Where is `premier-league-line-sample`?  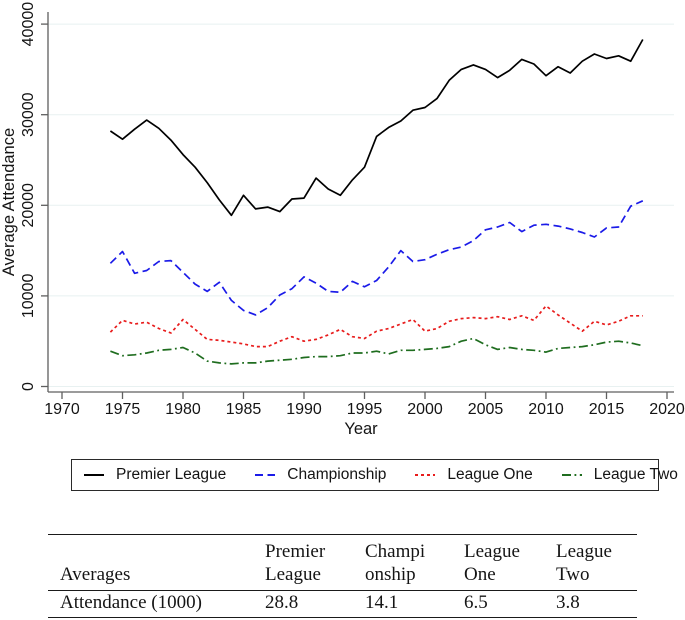
premier-league-line-sample is located at coordinates (94, 475).